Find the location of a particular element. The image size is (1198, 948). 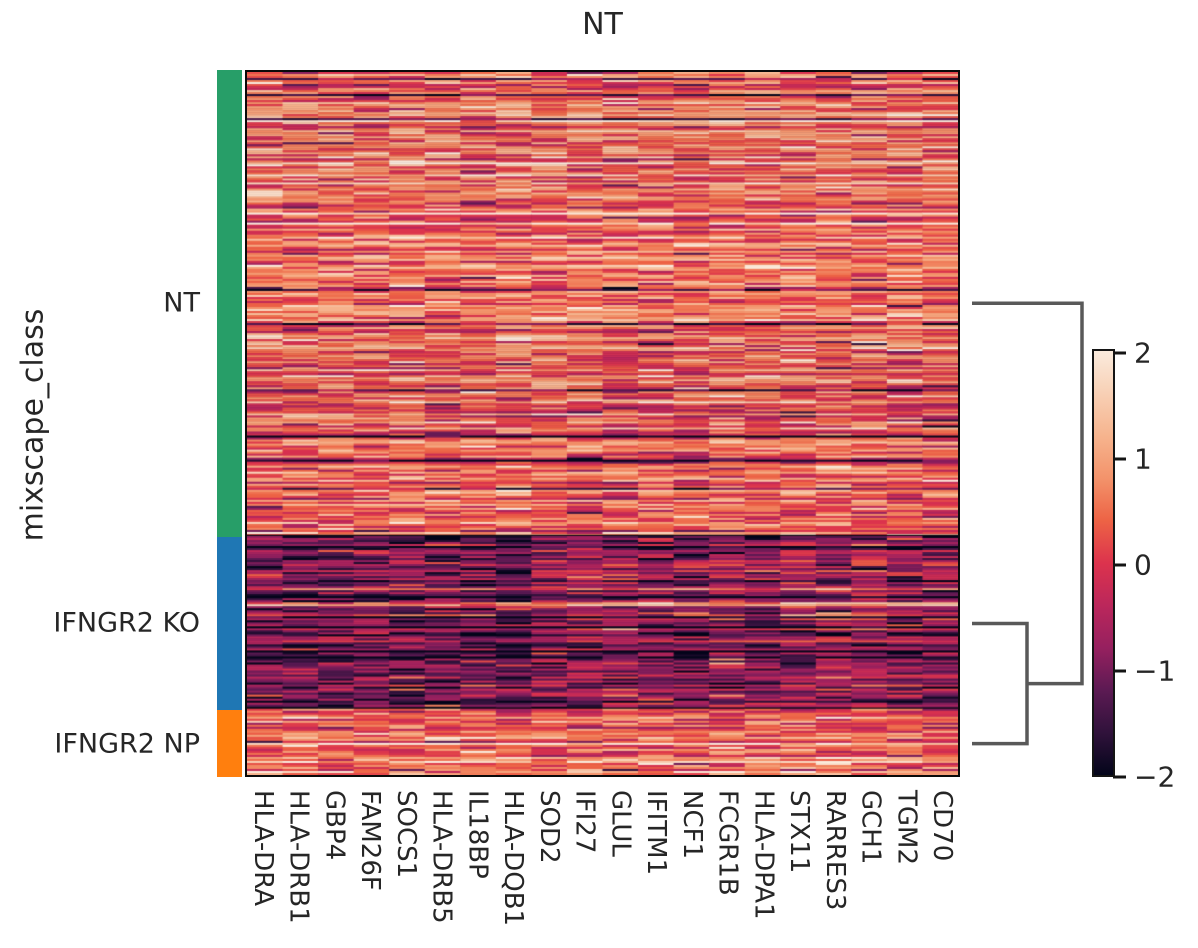

gene-tick-label: IL18BP is located at coordinates (477, 834).